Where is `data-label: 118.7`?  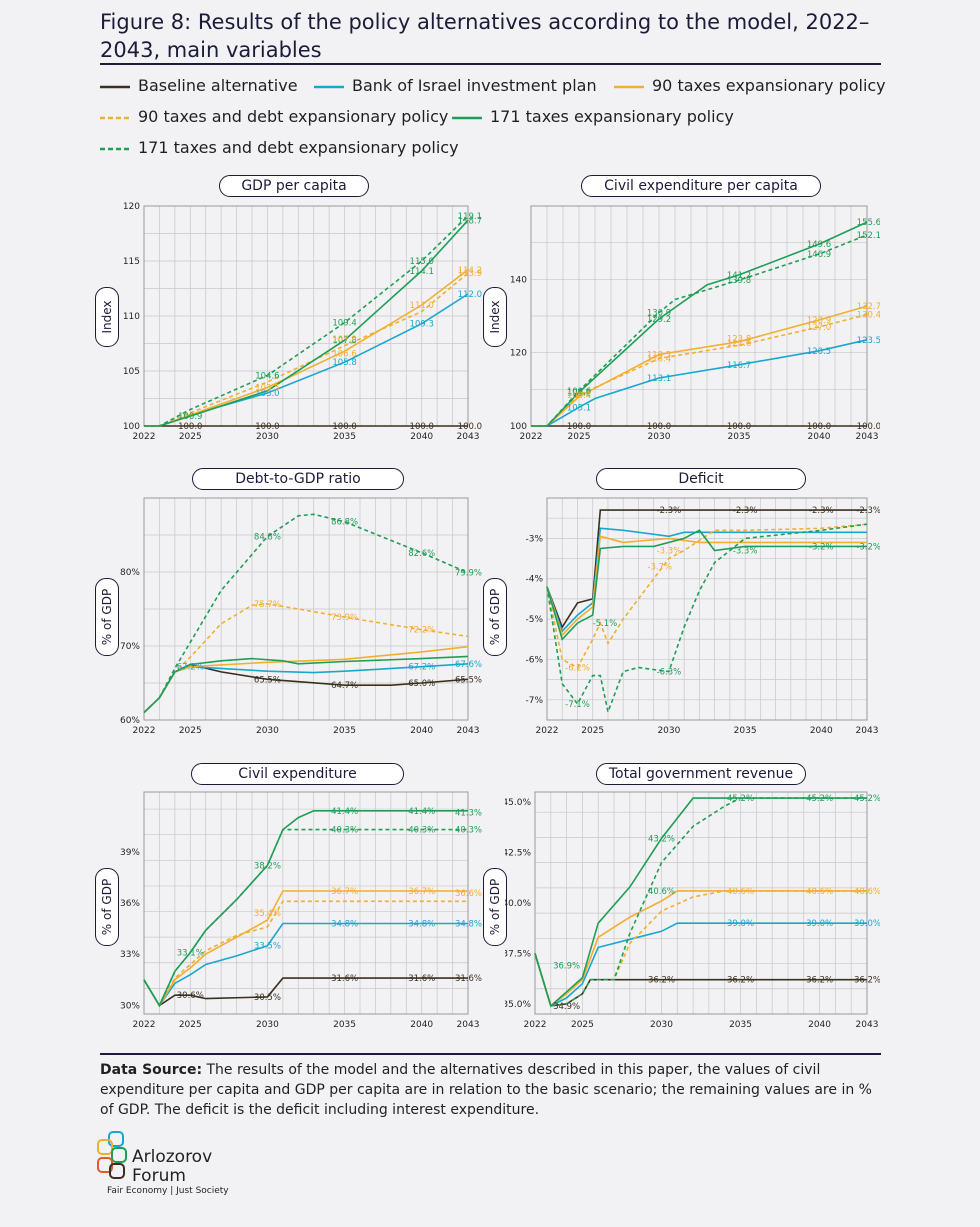 data-label: 118.7 is located at coordinates (470, 221).